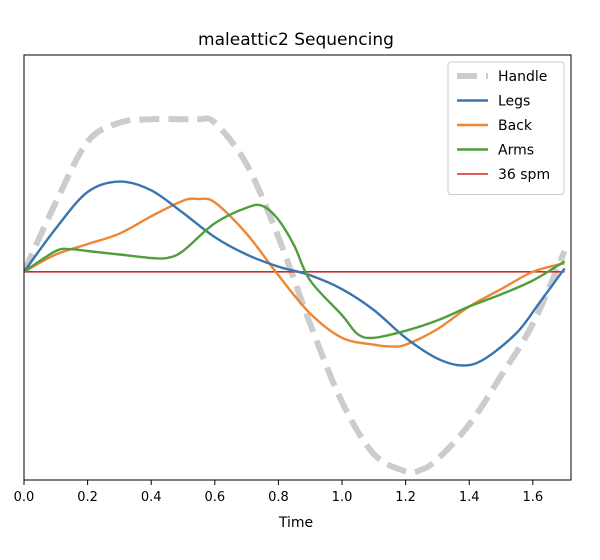  Describe the element at coordinates (469, 497) in the screenshot. I see `x-tick-label: 1.4` at that location.